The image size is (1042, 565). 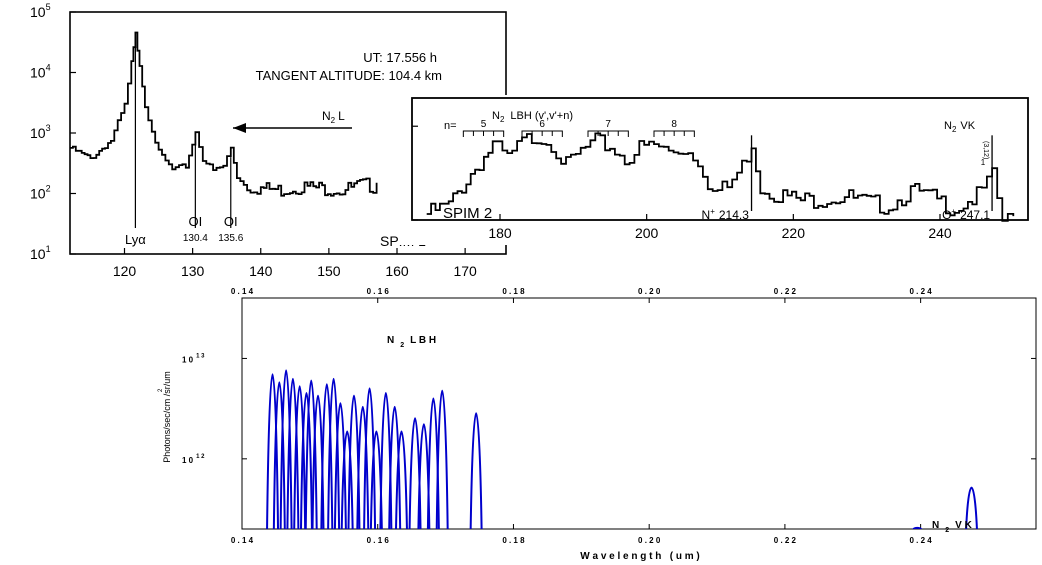 I want to click on n-label: n=, so click(x=450, y=126).